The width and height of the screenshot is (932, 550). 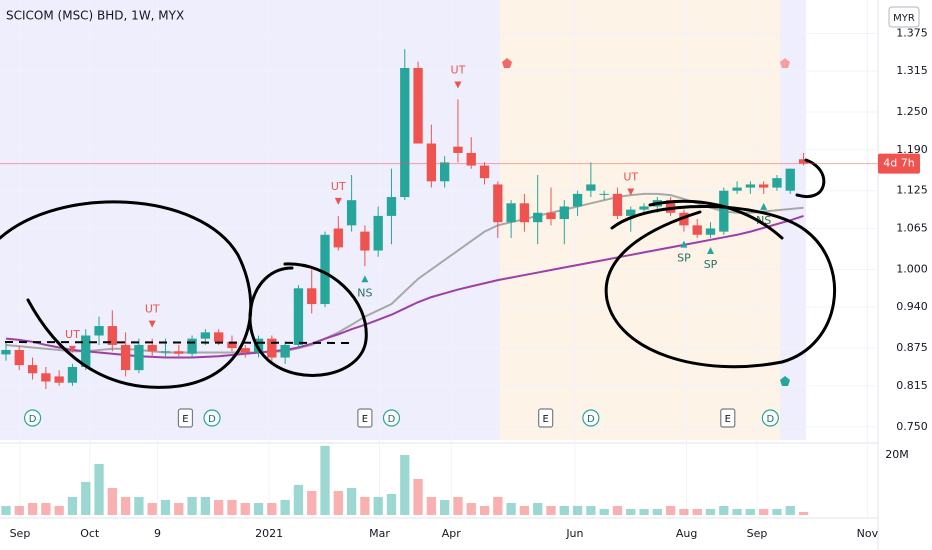 What do you see at coordinates (452, 533) in the screenshot?
I see `x-tick-label: Apr` at bounding box center [452, 533].